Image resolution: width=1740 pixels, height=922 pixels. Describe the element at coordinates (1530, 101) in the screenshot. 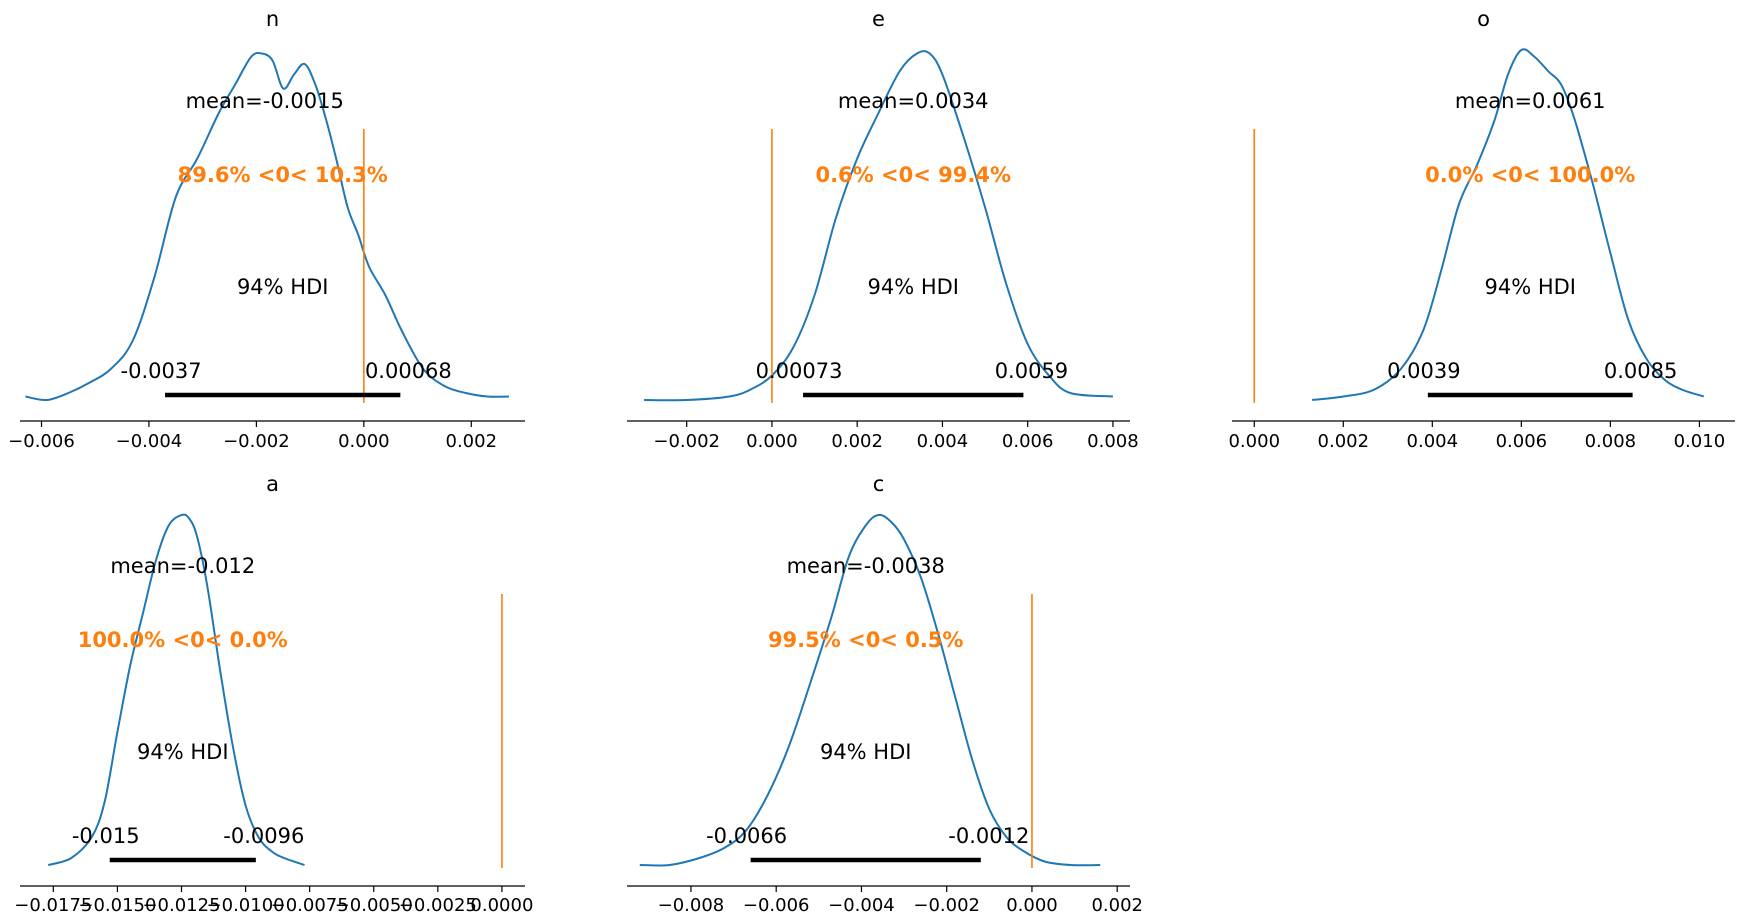

I see `mean-label: mean=0.0061` at that location.